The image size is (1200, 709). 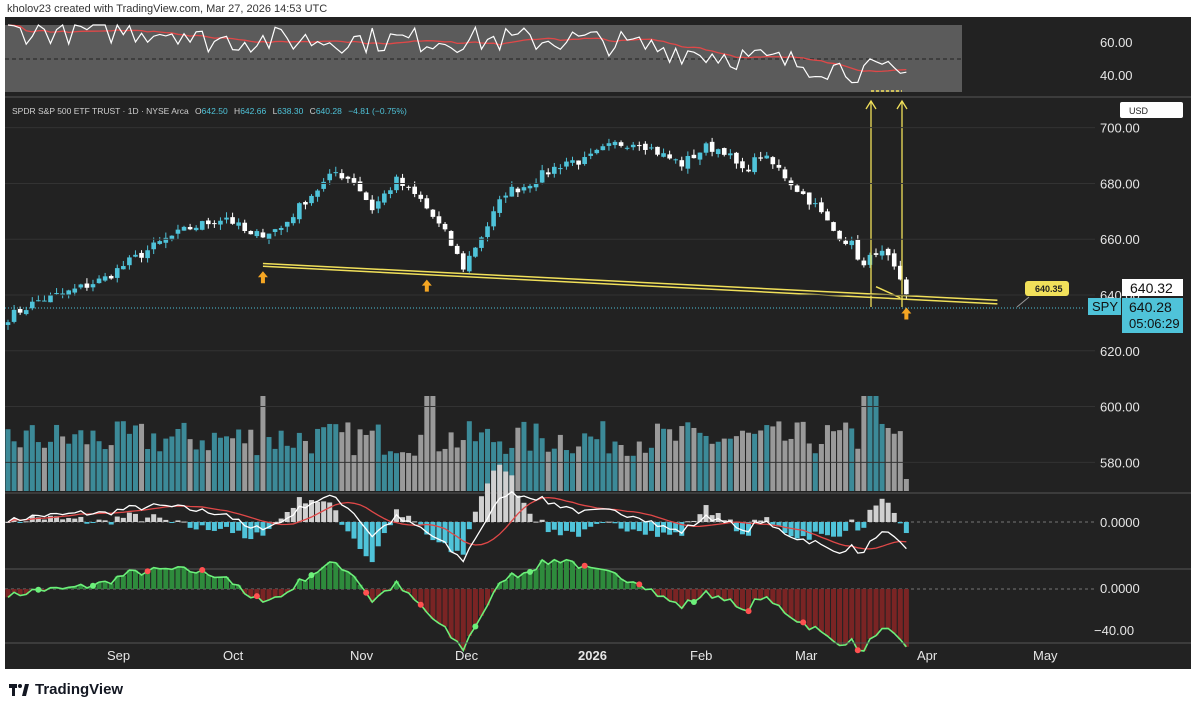 What do you see at coordinates (457, 443) in the screenshot?
I see `volume-bars` at bounding box center [457, 443].